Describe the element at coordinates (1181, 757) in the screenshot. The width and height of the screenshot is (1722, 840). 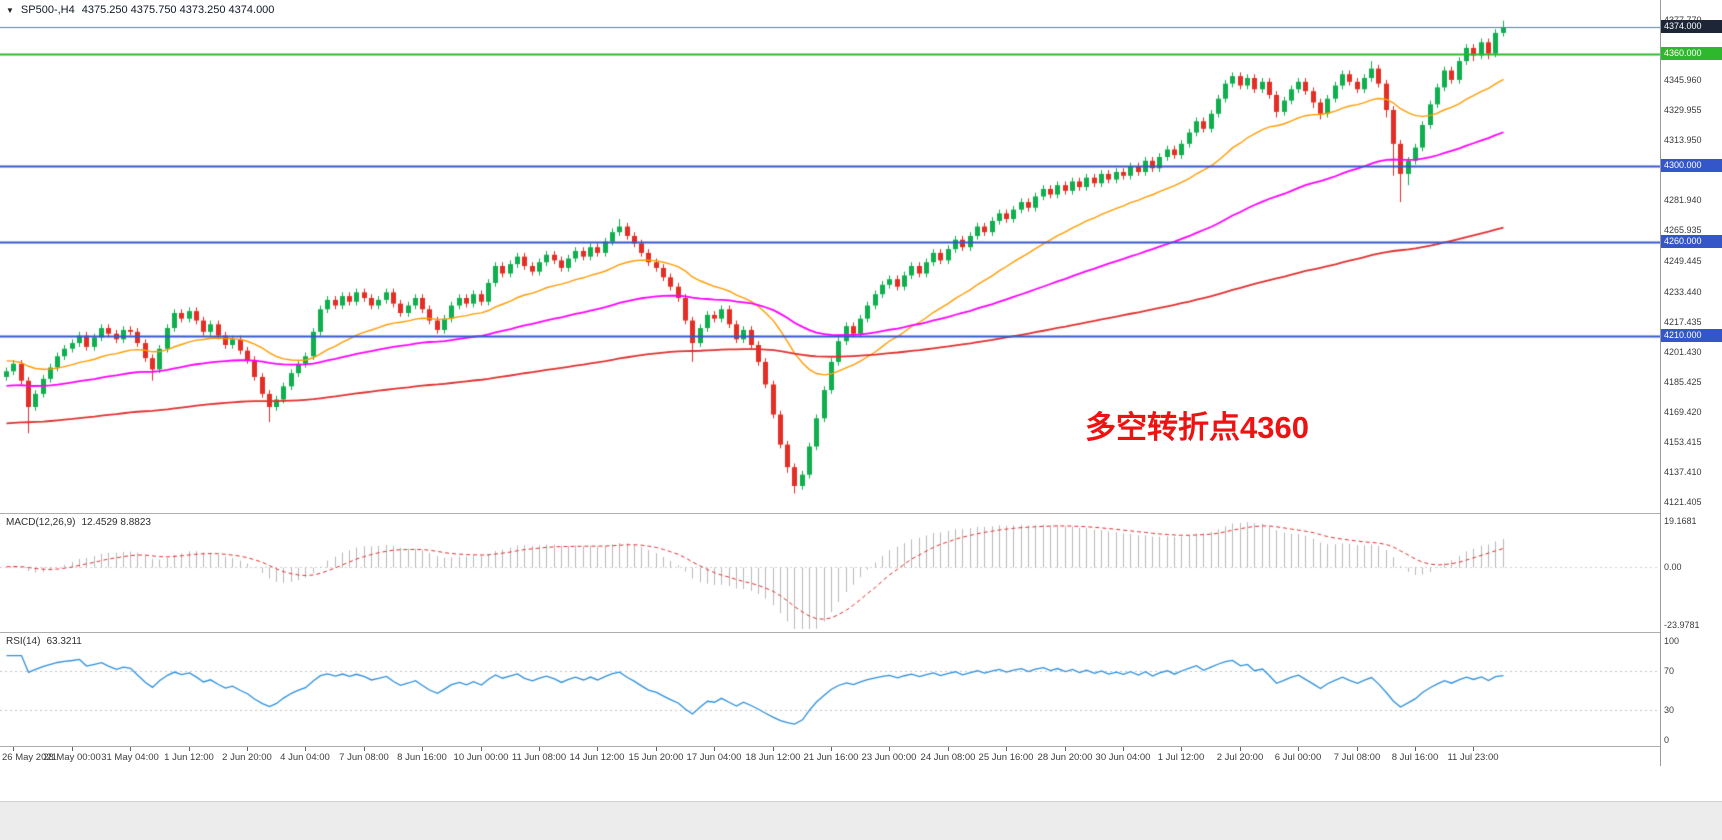
I see `time-axis-label: 1 Jul 12:00` at that location.